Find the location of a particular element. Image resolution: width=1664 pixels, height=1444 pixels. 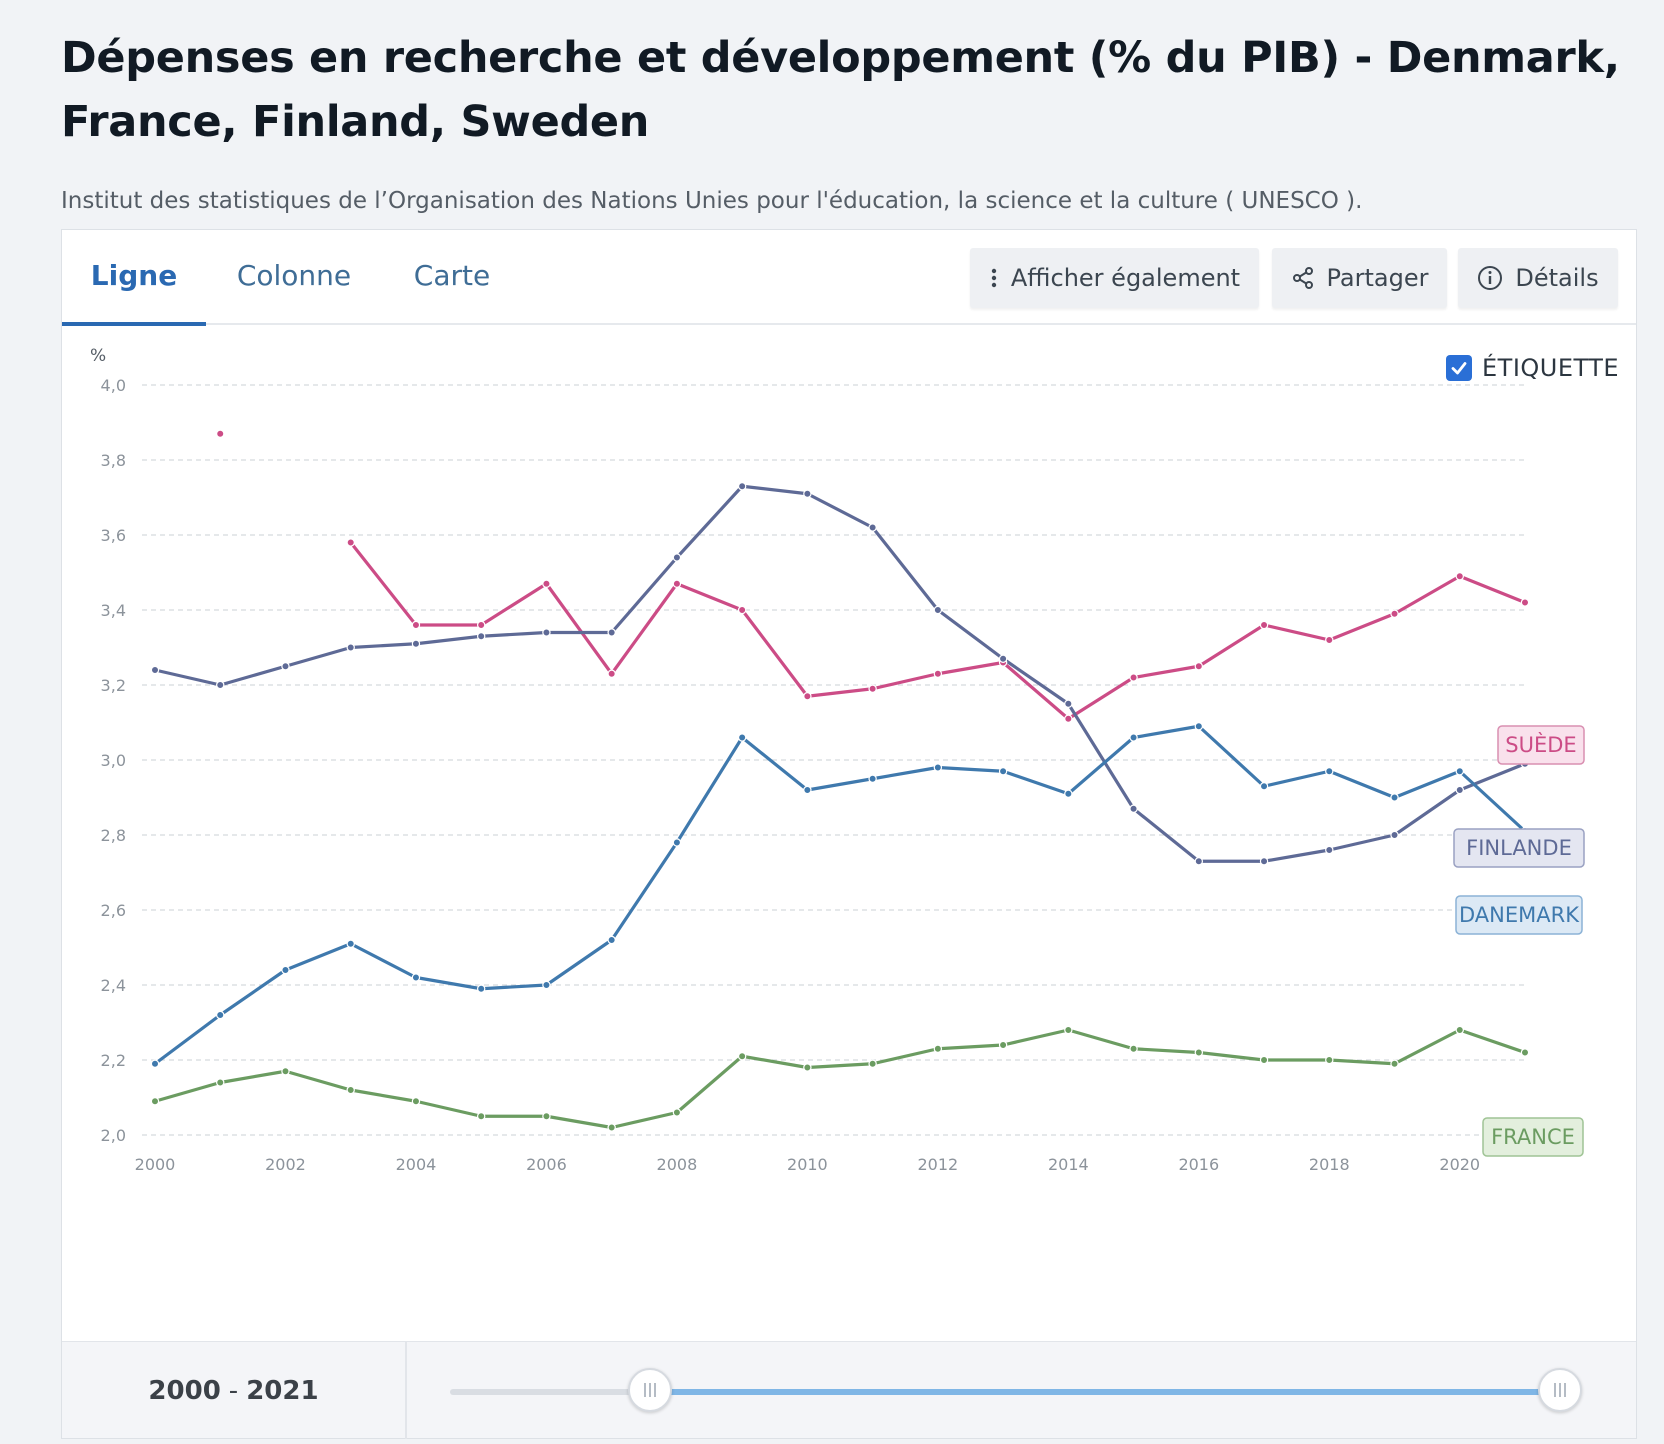

x-tick-label: 2002 is located at coordinates (285, 1164).